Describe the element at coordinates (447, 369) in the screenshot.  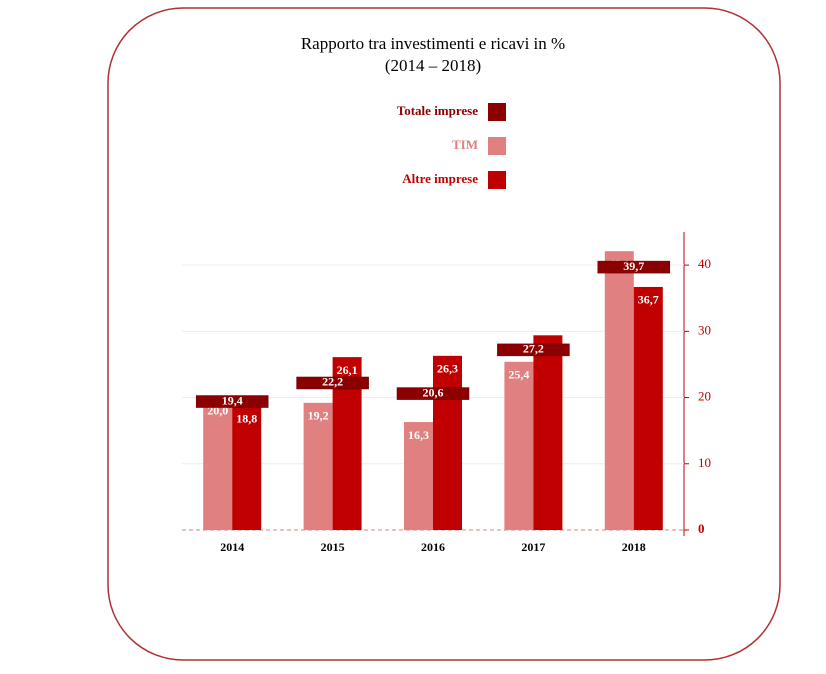
I see `value-label: 26,3` at that location.